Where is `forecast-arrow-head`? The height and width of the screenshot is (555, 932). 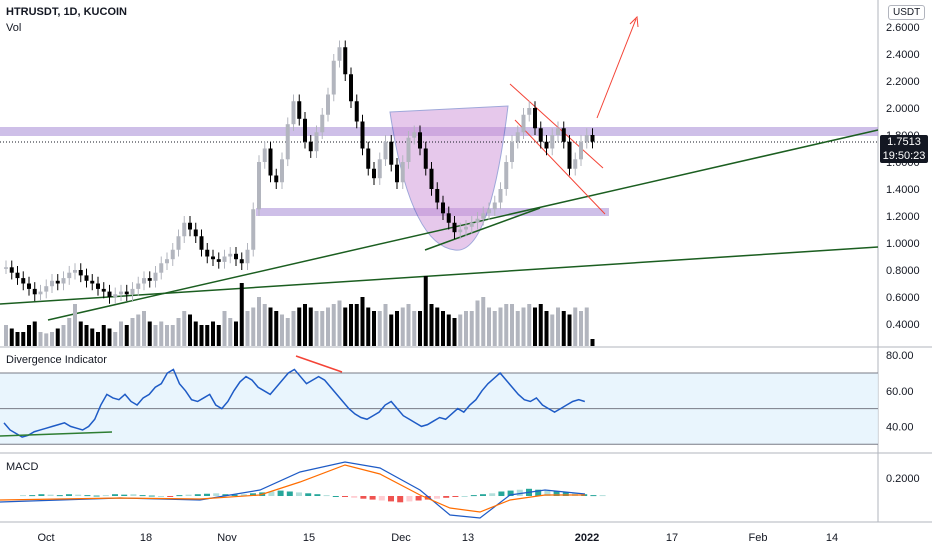 forecast-arrow-head is located at coordinates (634, 21).